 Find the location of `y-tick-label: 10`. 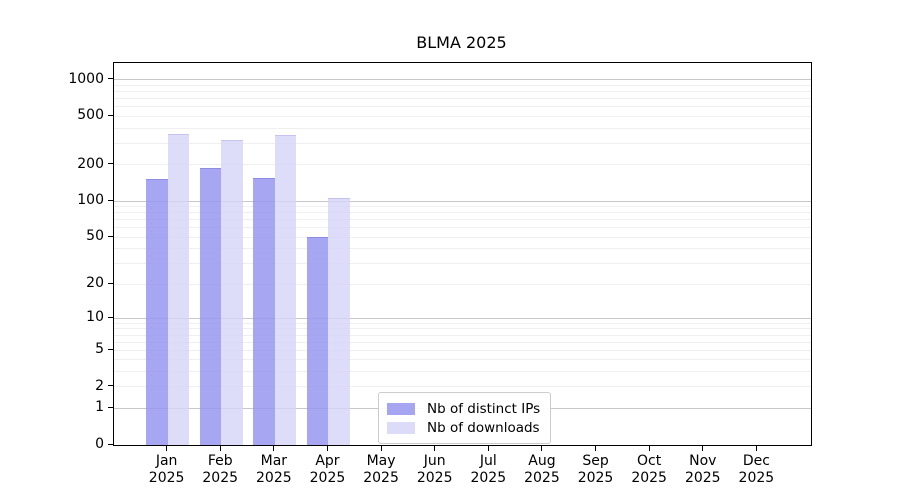

y-tick-label: 10 is located at coordinates (95, 317).